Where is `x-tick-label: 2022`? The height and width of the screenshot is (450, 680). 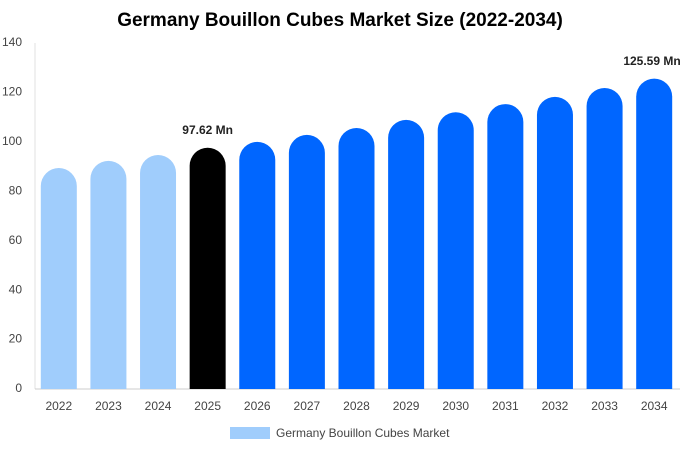 x-tick-label: 2022 is located at coordinates (58, 406).